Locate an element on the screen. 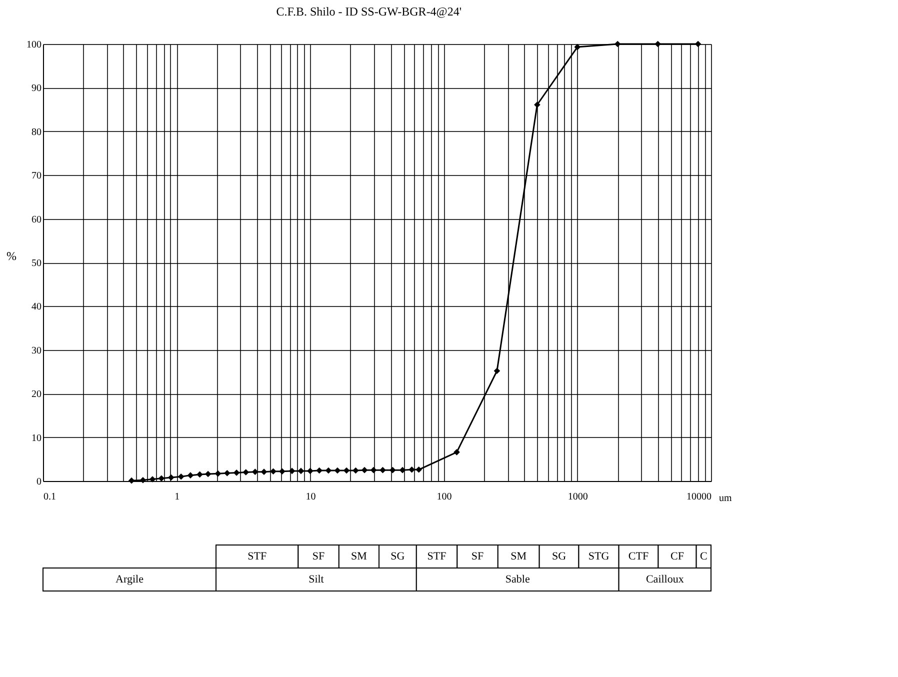 This screenshot has height=677, width=898. text: C is located at coordinates (704, 556).